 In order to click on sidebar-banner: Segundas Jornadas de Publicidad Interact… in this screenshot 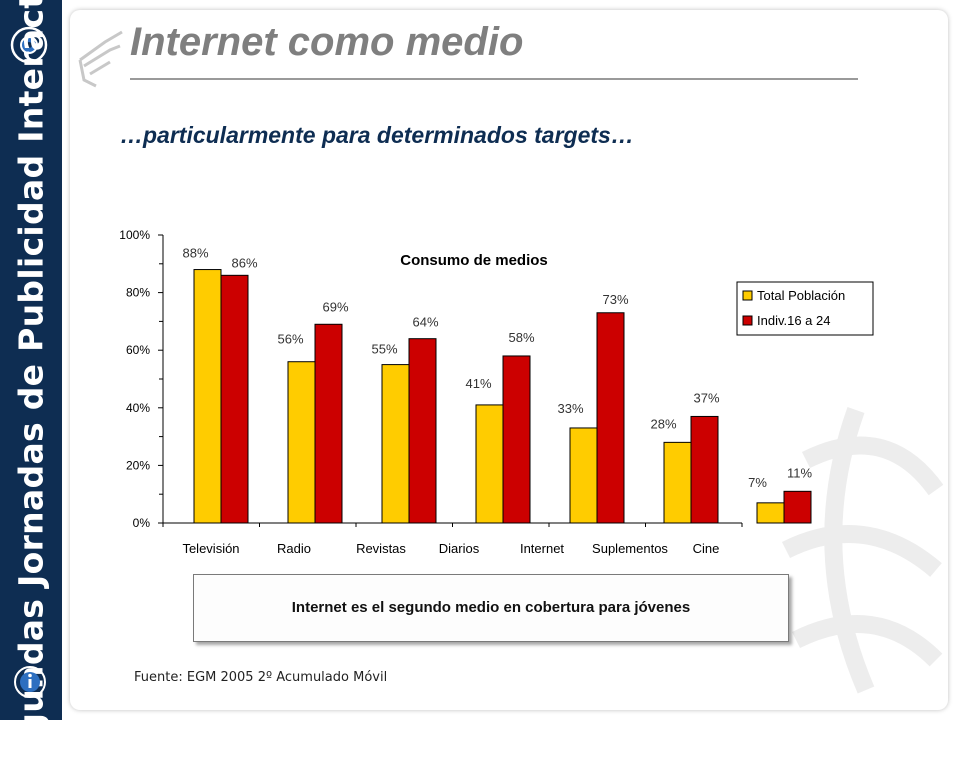, I will do `click(31, 391)`.